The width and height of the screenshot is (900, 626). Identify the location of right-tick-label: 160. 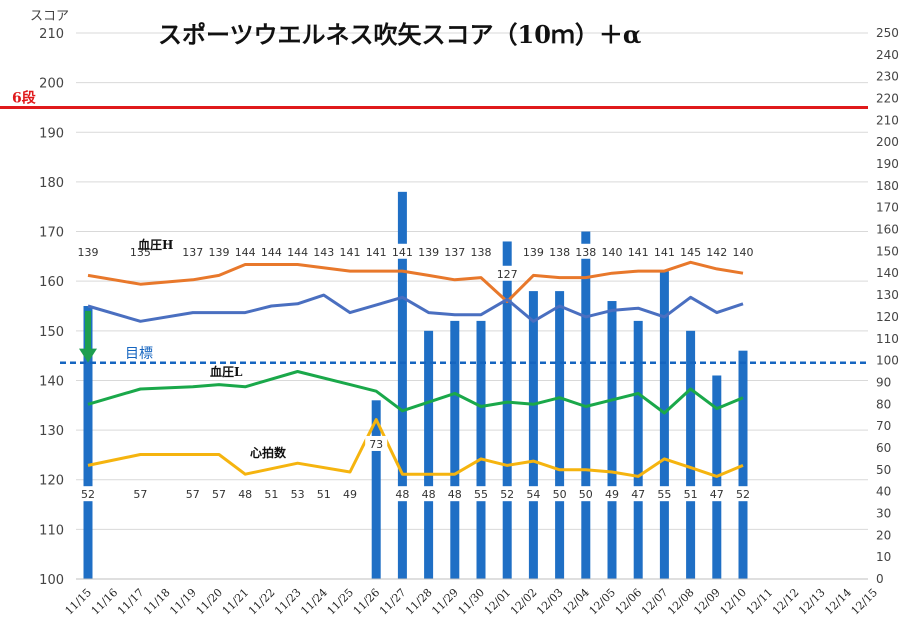
(887, 230).